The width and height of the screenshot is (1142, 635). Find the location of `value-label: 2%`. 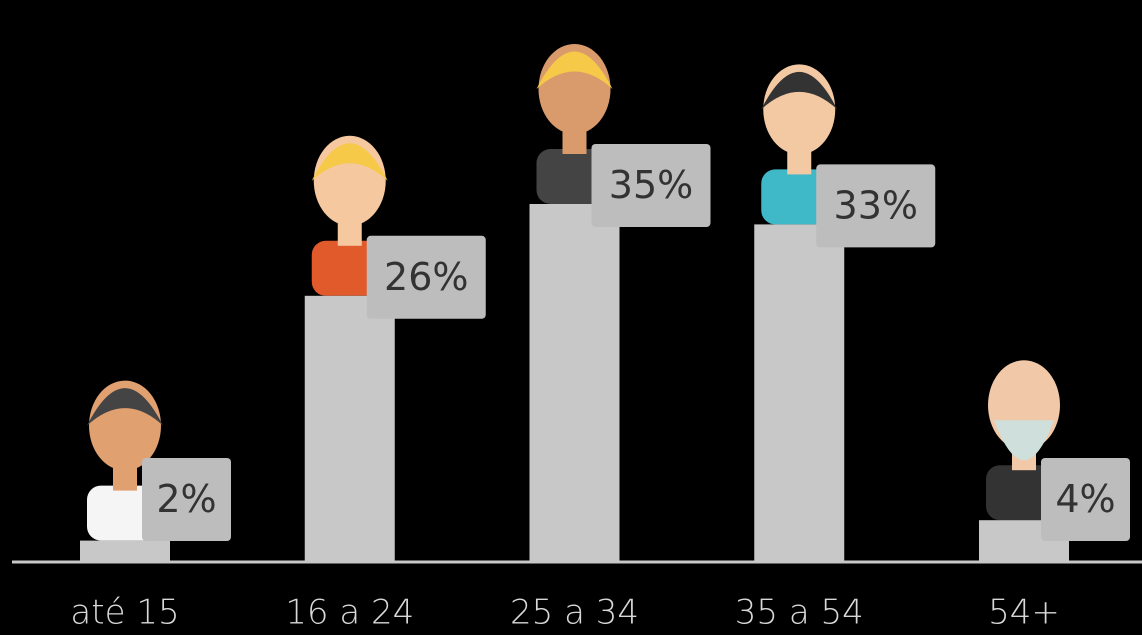

value-label: 2% is located at coordinates (186, 499).